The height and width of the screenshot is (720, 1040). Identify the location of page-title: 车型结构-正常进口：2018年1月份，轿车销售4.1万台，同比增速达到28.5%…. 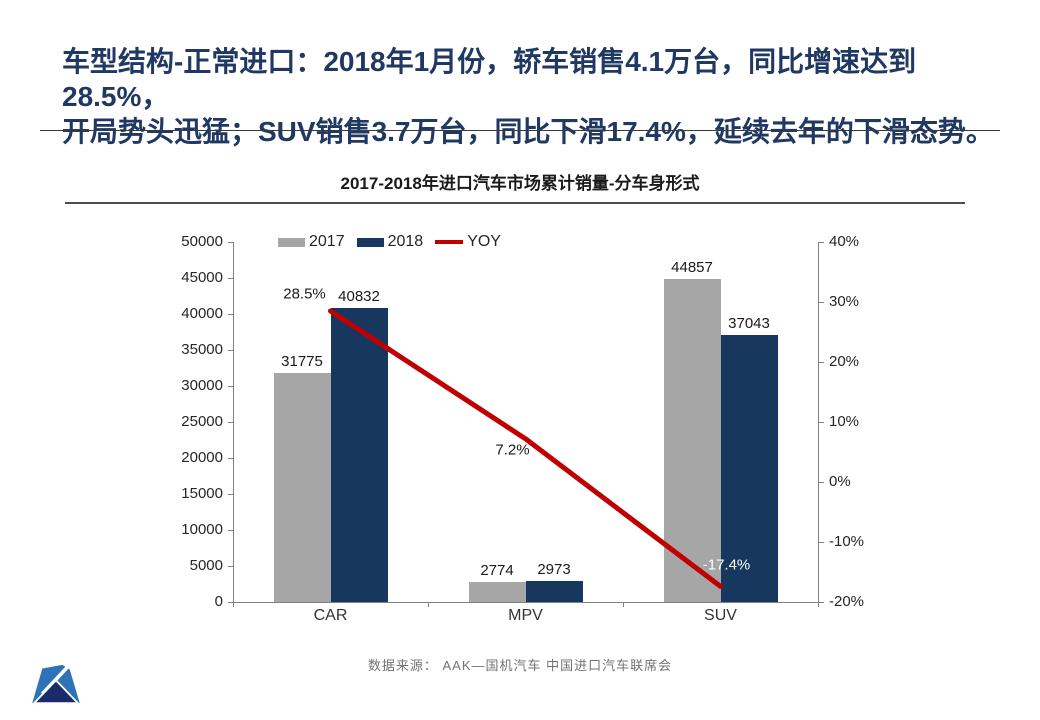
(528, 96).